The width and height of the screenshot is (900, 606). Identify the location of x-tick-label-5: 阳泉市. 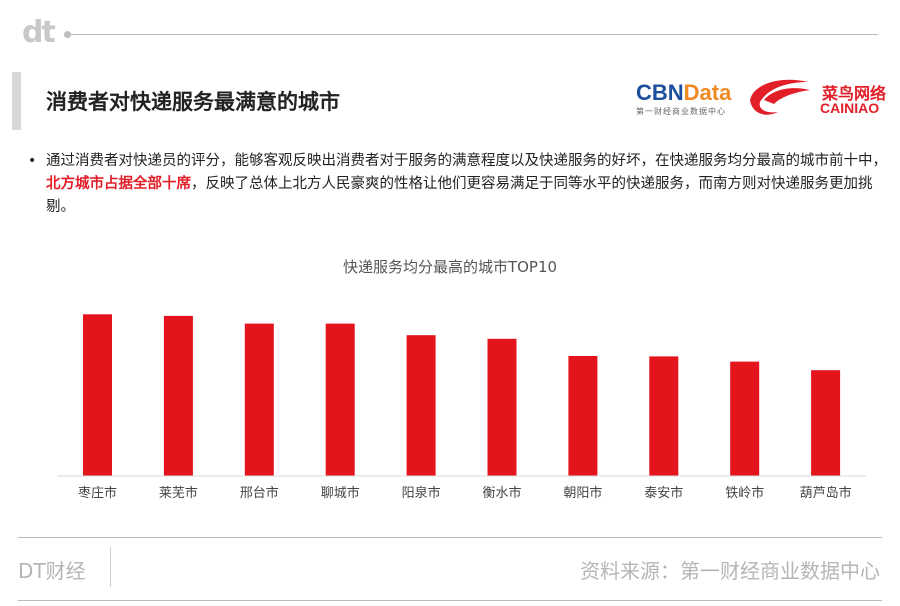
(421, 493).